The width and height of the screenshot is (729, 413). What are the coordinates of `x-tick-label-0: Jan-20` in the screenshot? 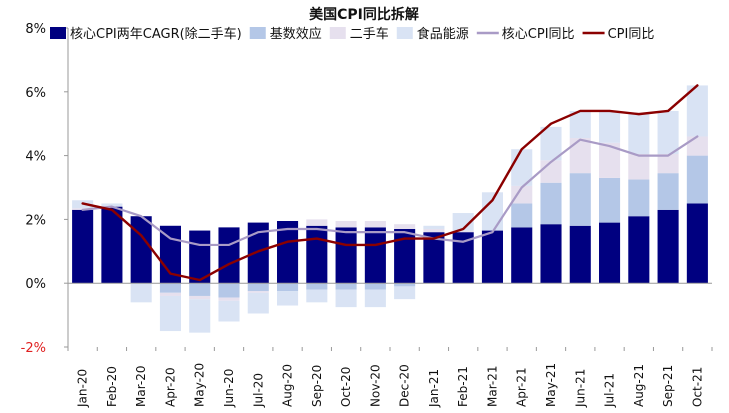 It's located at (83, 388).